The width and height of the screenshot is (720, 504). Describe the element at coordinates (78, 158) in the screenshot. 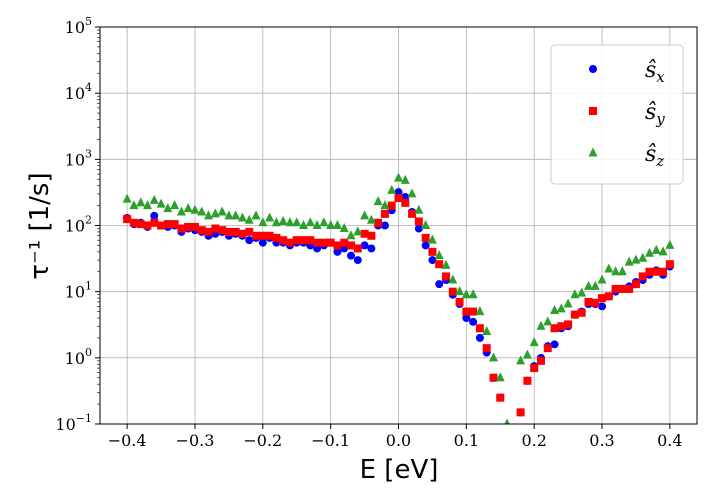

I see `y-tick-label: 10³` at that location.